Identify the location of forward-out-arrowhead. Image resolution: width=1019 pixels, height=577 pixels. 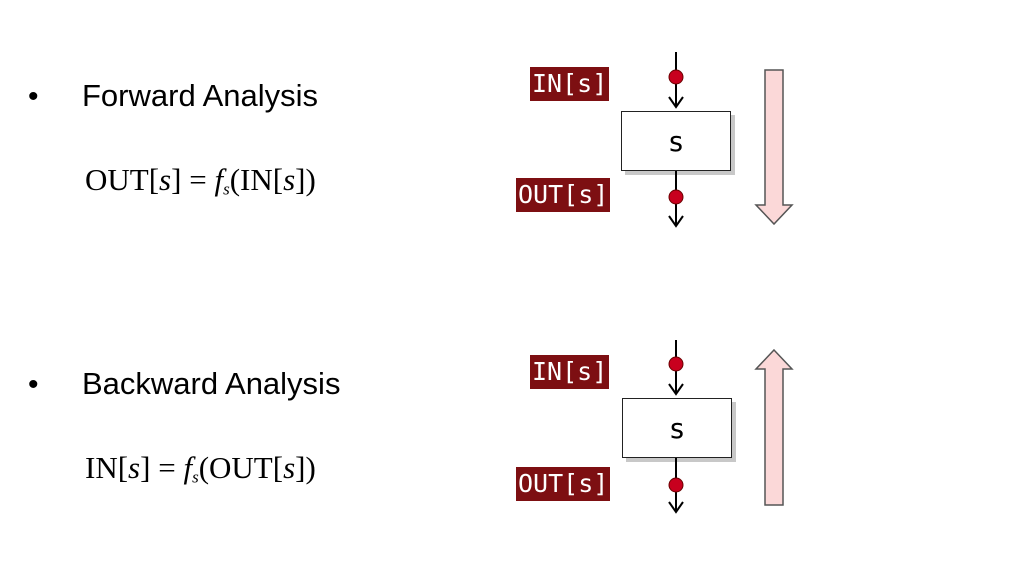
(676, 221).